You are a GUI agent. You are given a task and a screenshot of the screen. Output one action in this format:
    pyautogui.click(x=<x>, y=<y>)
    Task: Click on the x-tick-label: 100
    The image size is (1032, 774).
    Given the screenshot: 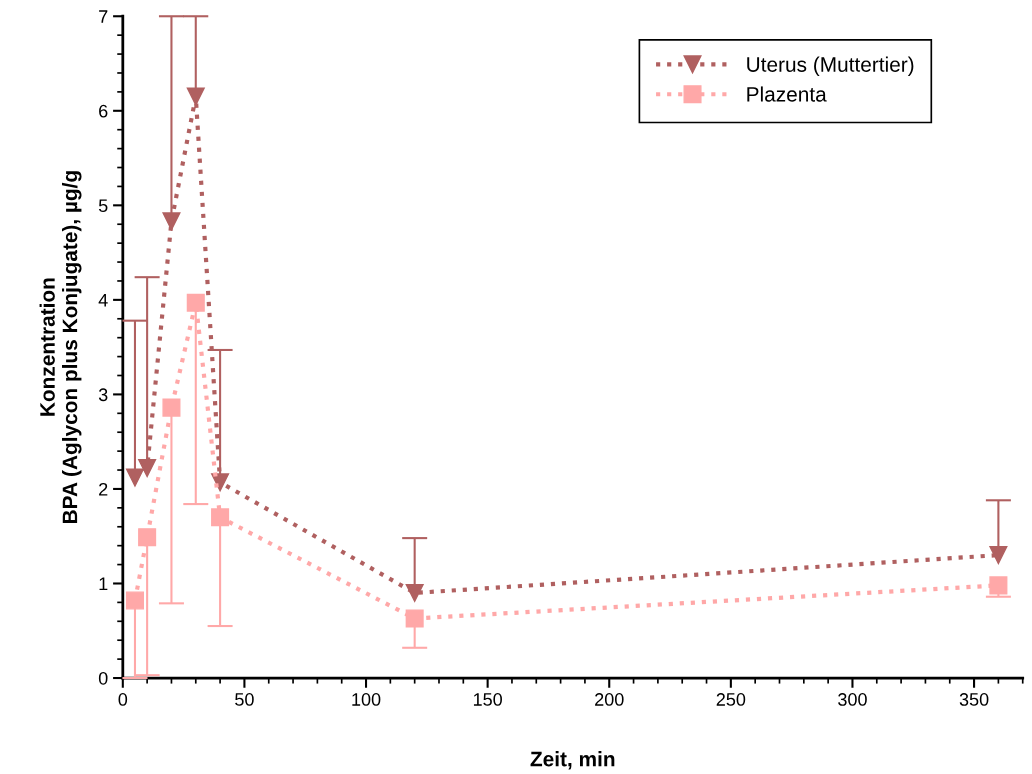 What is the action you would take?
    pyautogui.click(x=366, y=699)
    